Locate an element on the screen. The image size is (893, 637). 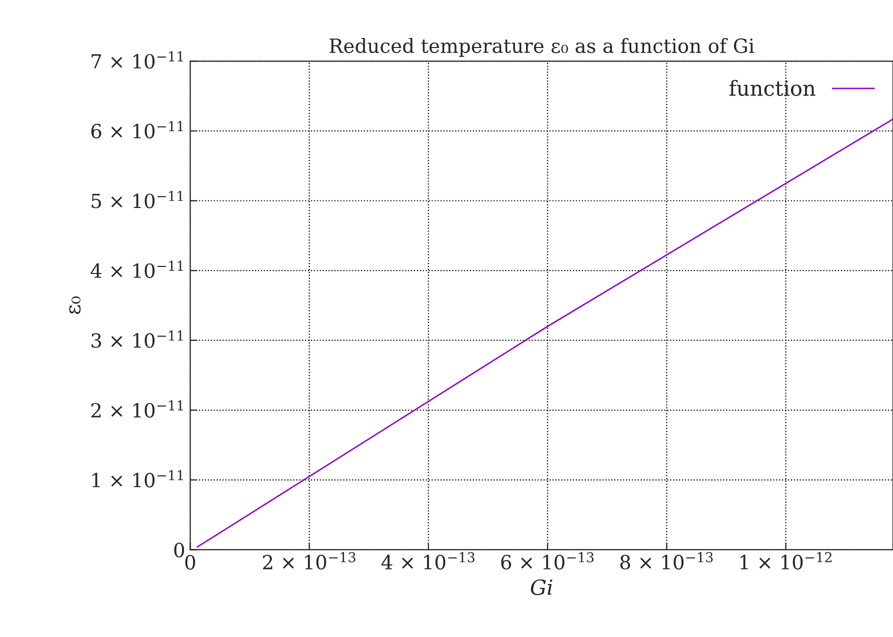
x-tick-label: 4 × 10$^{−13}$ is located at coordinates (427, 561).